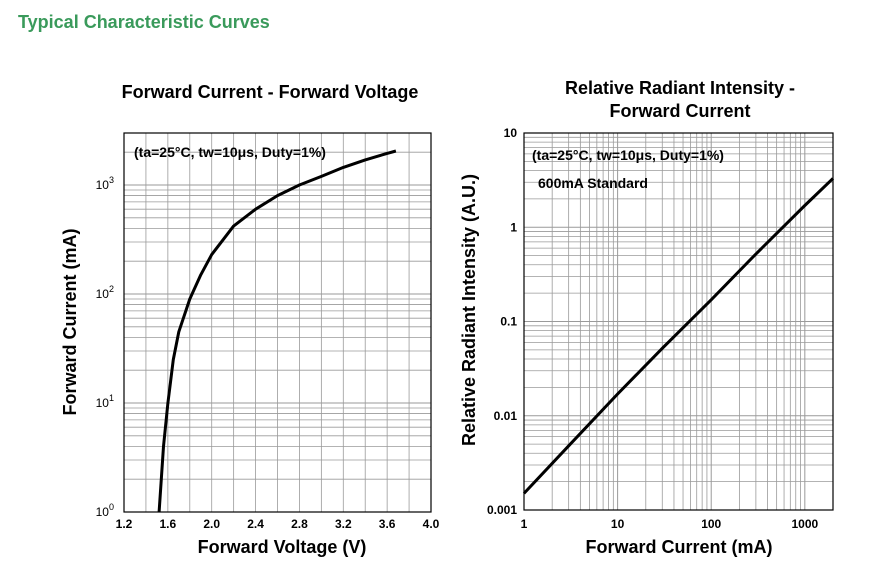  Describe the element at coordinates (524, 524) in the screenshot. I see `chart2-x-tick-label: 1` at that location.